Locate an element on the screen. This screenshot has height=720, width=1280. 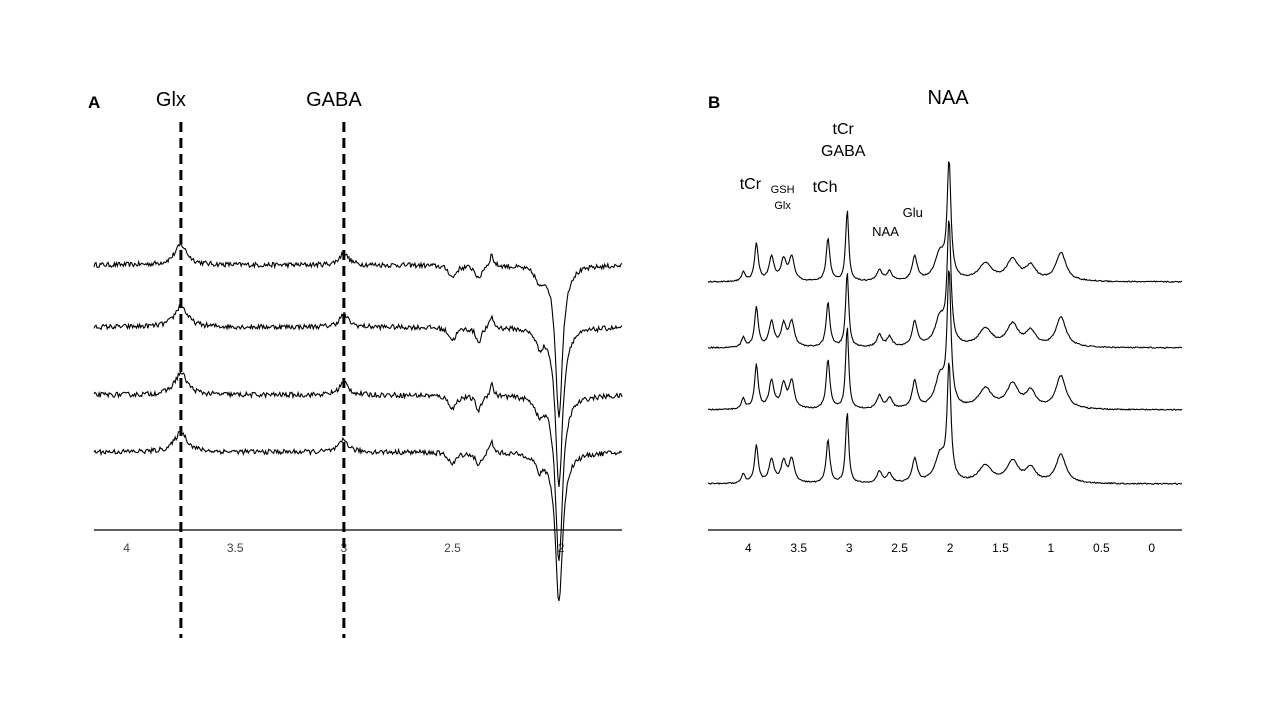
panel-b-tick-label: 2 is located at coordinates (950, 548).